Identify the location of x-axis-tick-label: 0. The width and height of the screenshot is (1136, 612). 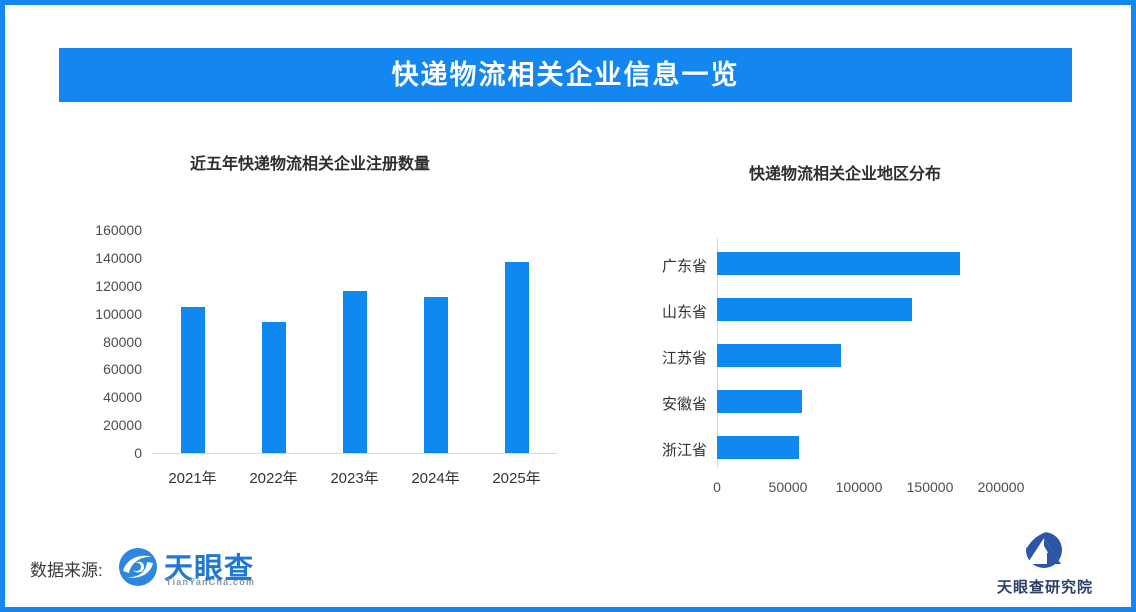
(717, 487).